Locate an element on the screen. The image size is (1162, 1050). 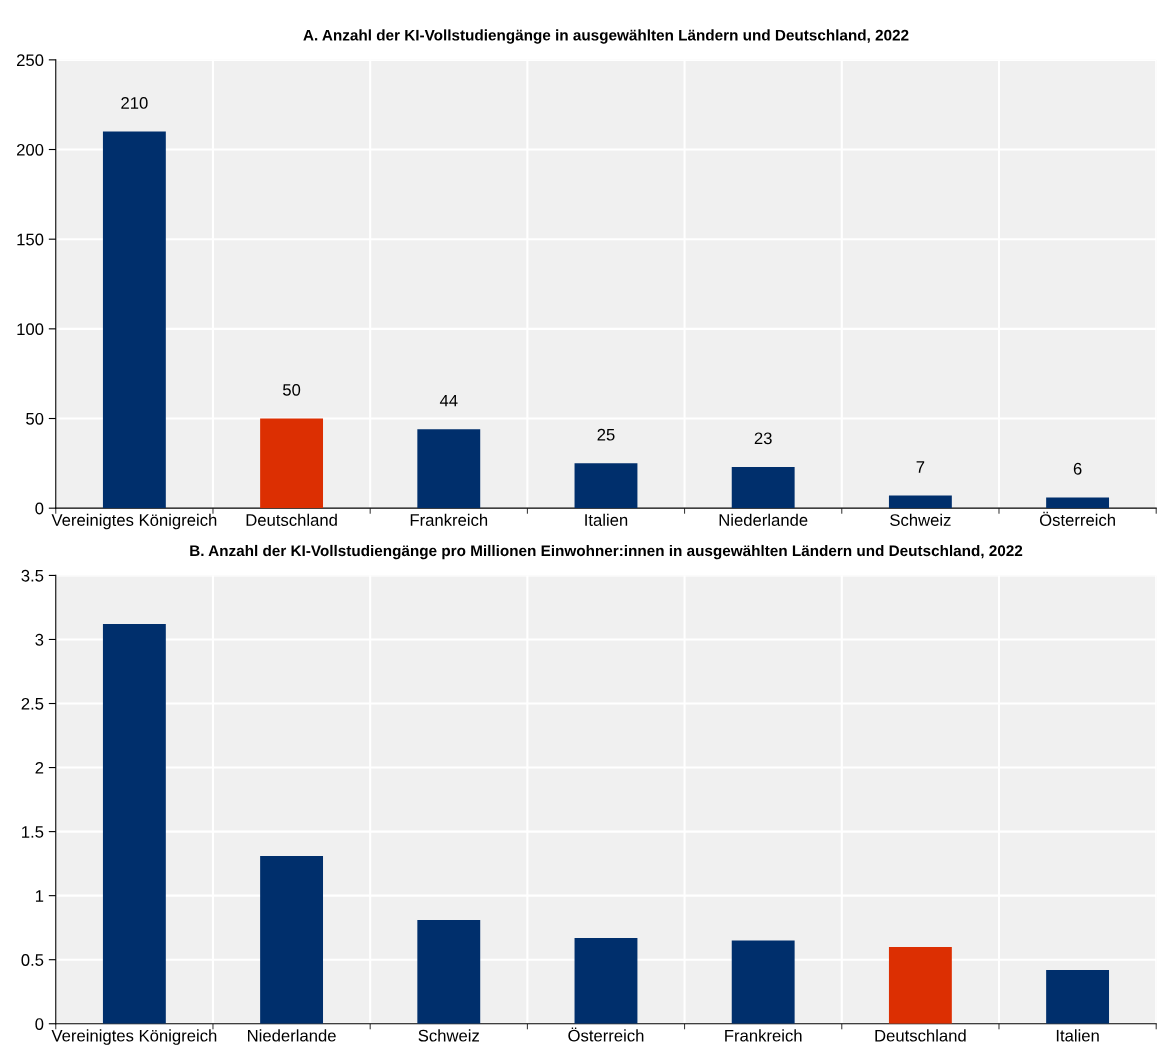
y-tick-label: 1 is located at coordinates (39, 896).